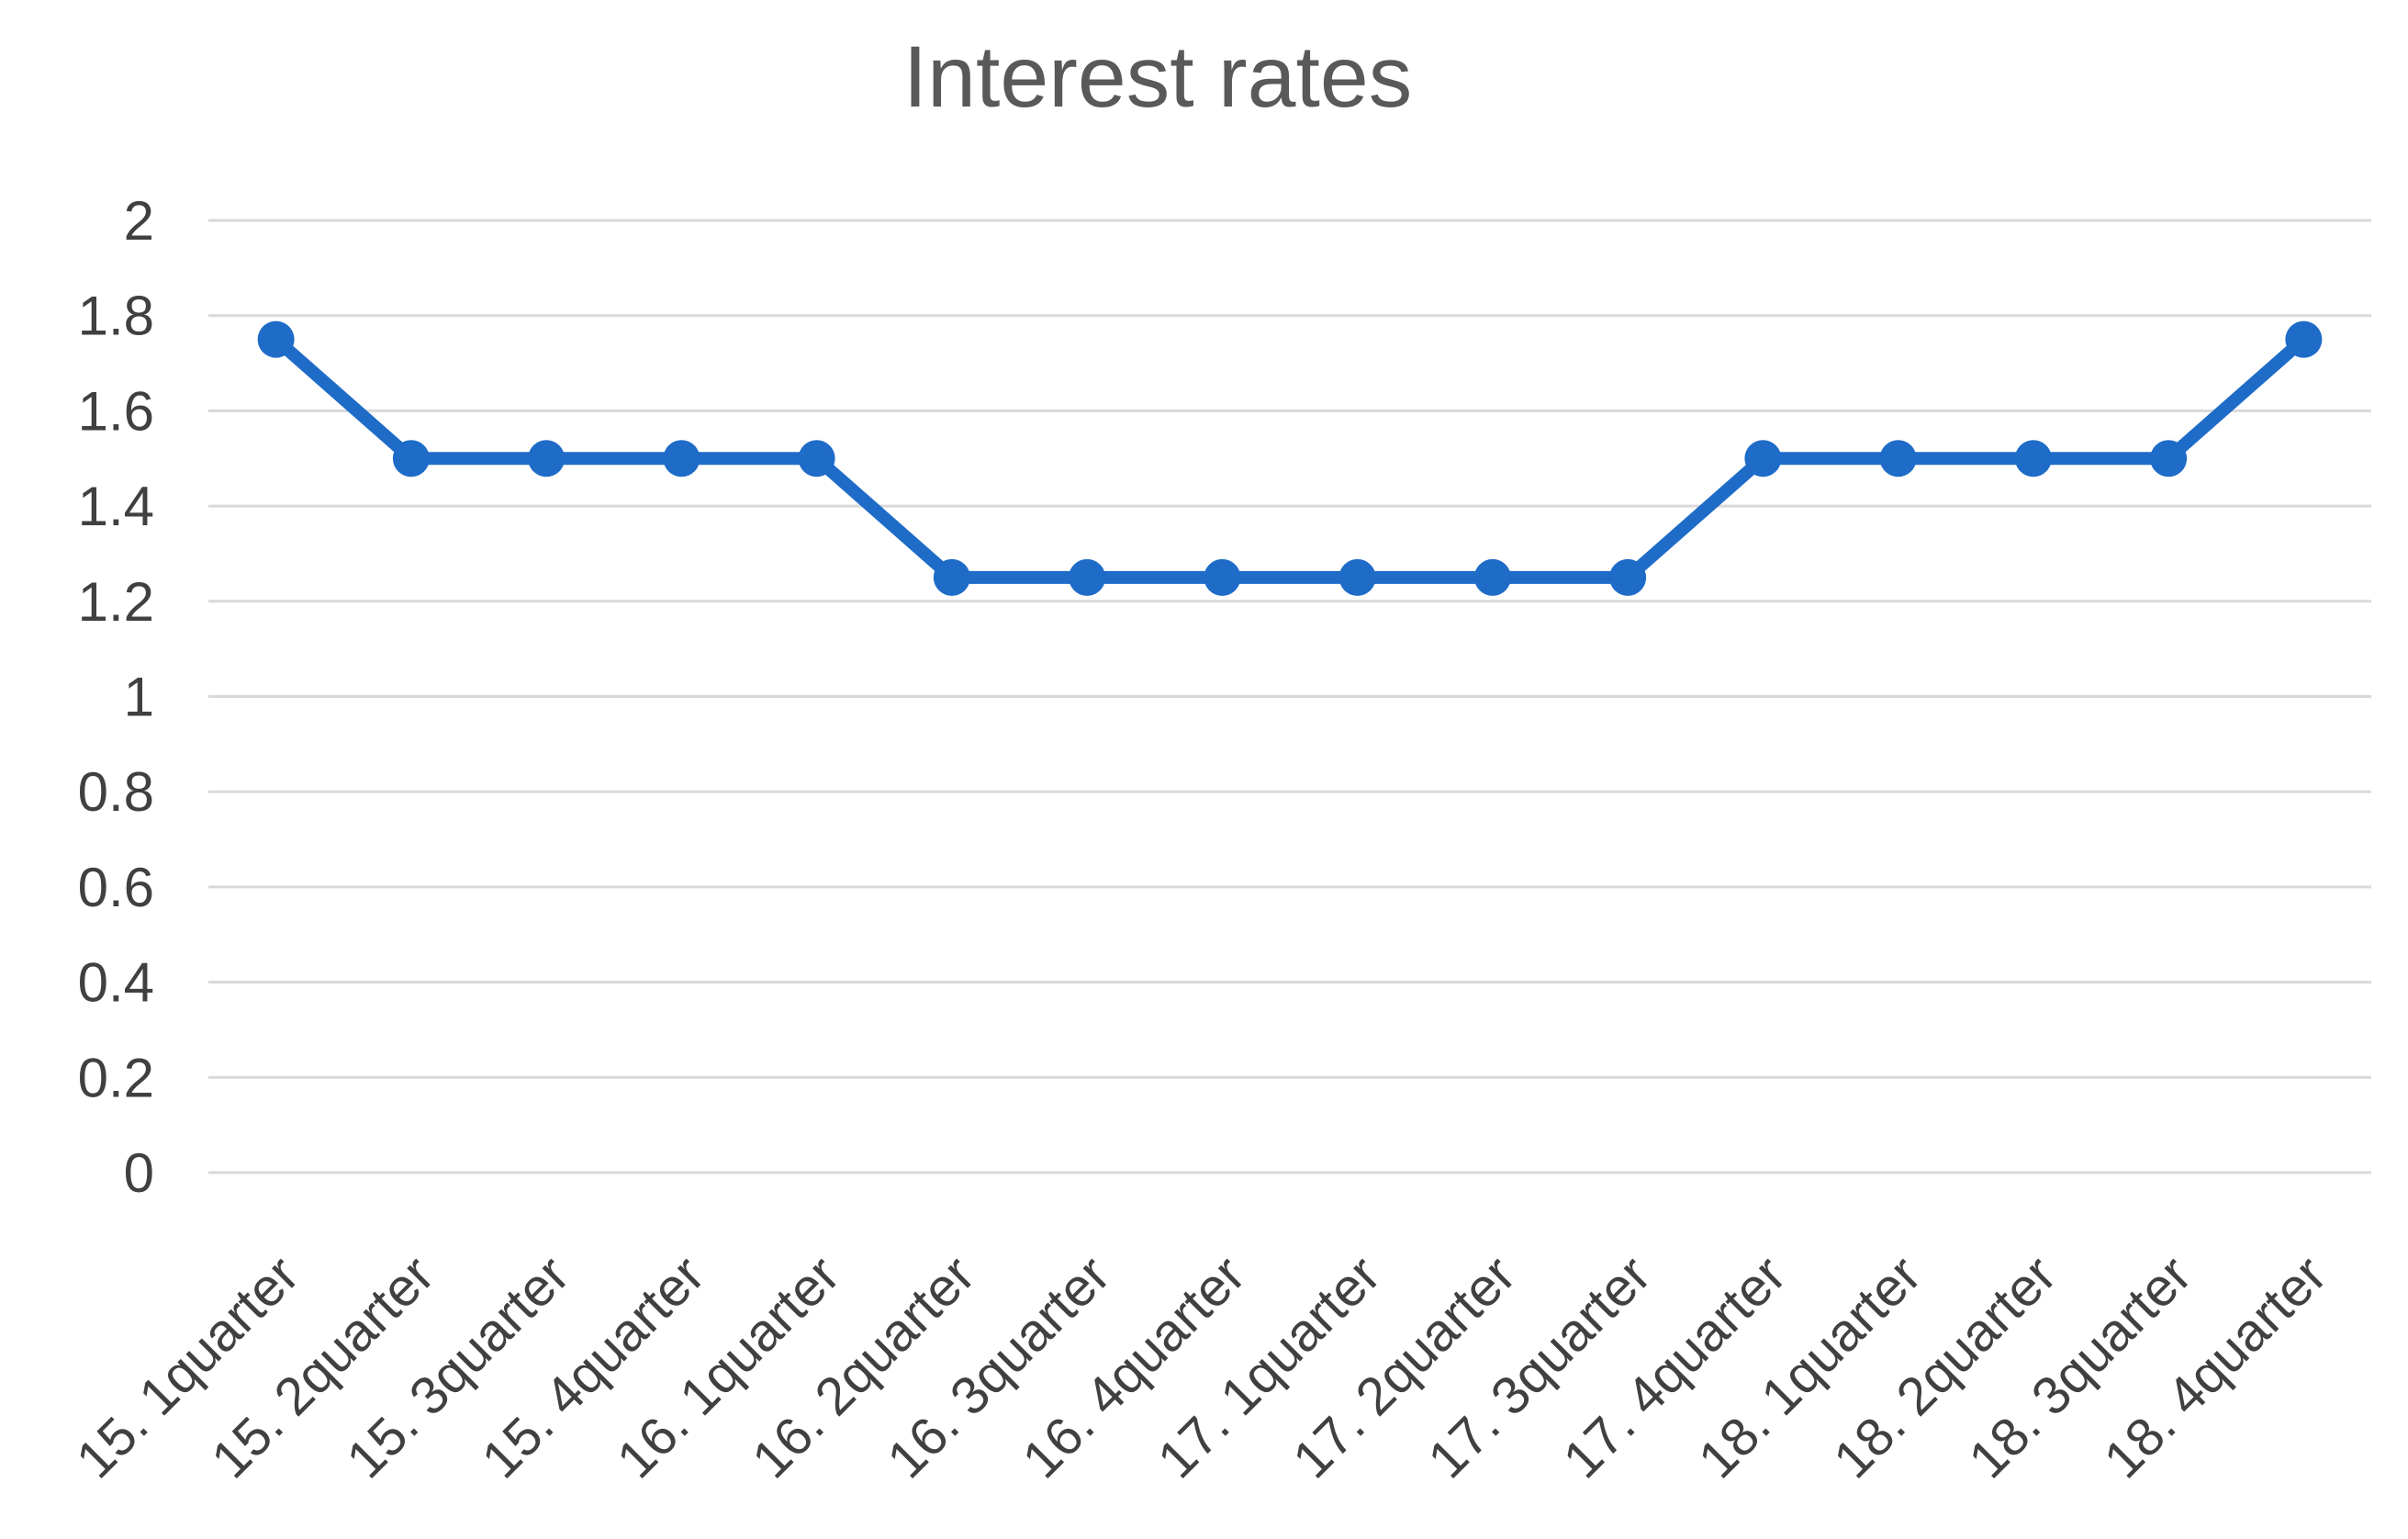  What do you see at coordinates (116, 411) in the screenshot?
I see `y-tick-label: 1.6` at bounding box center [116, 411].